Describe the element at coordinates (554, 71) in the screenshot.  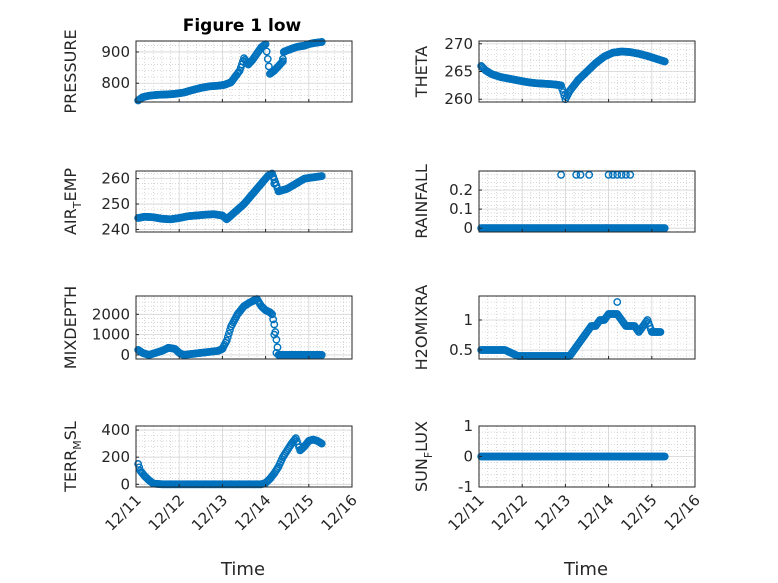
I see `panel-theta: 260 265 270 THETA` at that location.